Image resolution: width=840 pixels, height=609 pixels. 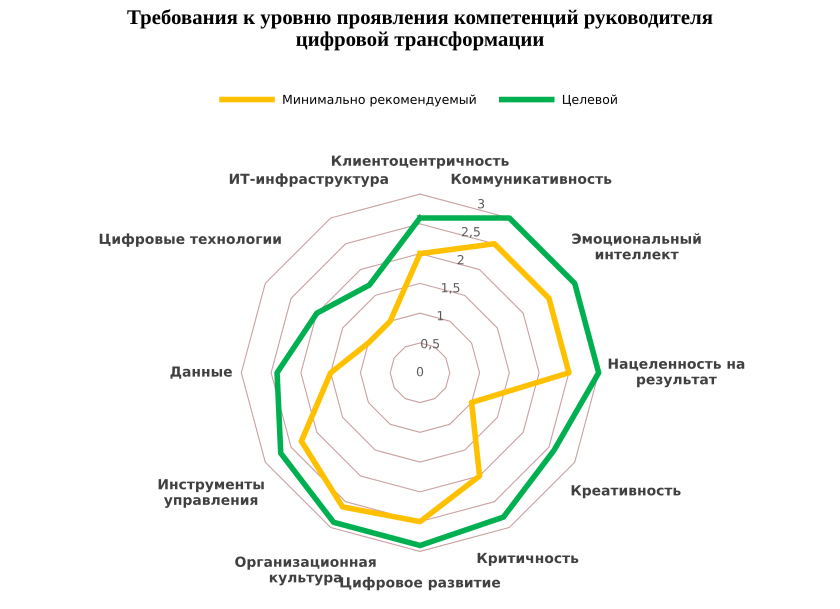 What do you see at coordinates (420, 583) in the screenshot?
I see `spoke-label: Цифровое развитие` at bounding box center [420, 583].